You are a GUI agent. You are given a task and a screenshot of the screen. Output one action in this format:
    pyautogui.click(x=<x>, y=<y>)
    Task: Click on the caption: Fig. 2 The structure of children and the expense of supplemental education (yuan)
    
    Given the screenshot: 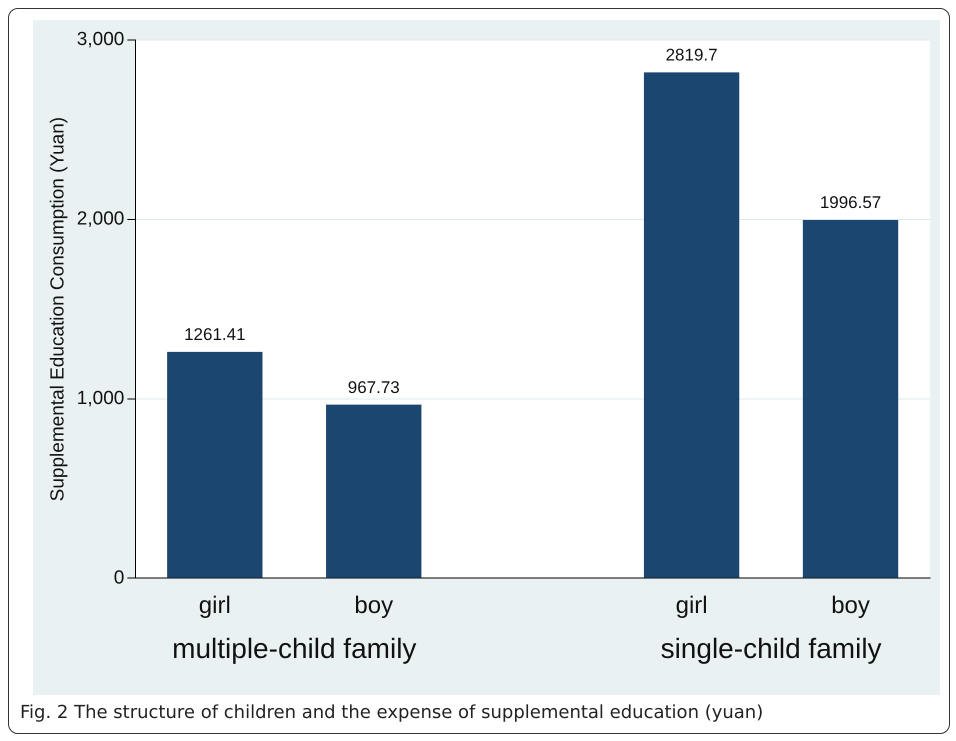 What is the action you would take?
    pyautogui.click(x=392, y=712)
    